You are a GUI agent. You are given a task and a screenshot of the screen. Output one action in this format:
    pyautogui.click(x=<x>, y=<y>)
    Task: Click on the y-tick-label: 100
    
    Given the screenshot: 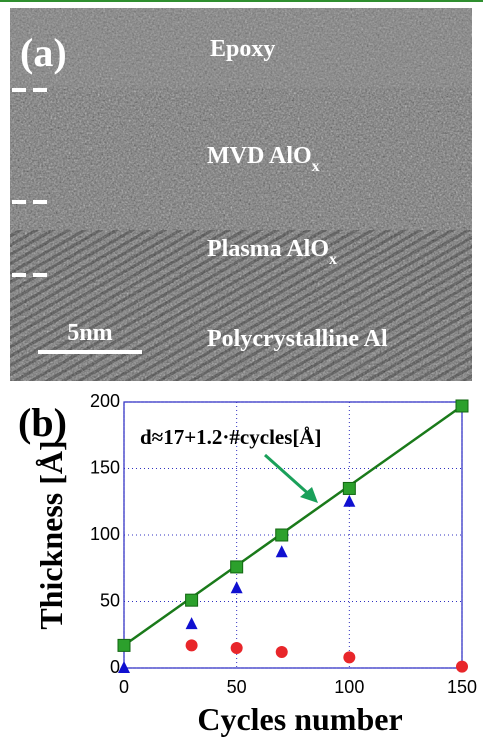 What is the action you would take?
    pyautogui.click(x=105, y=534)
    